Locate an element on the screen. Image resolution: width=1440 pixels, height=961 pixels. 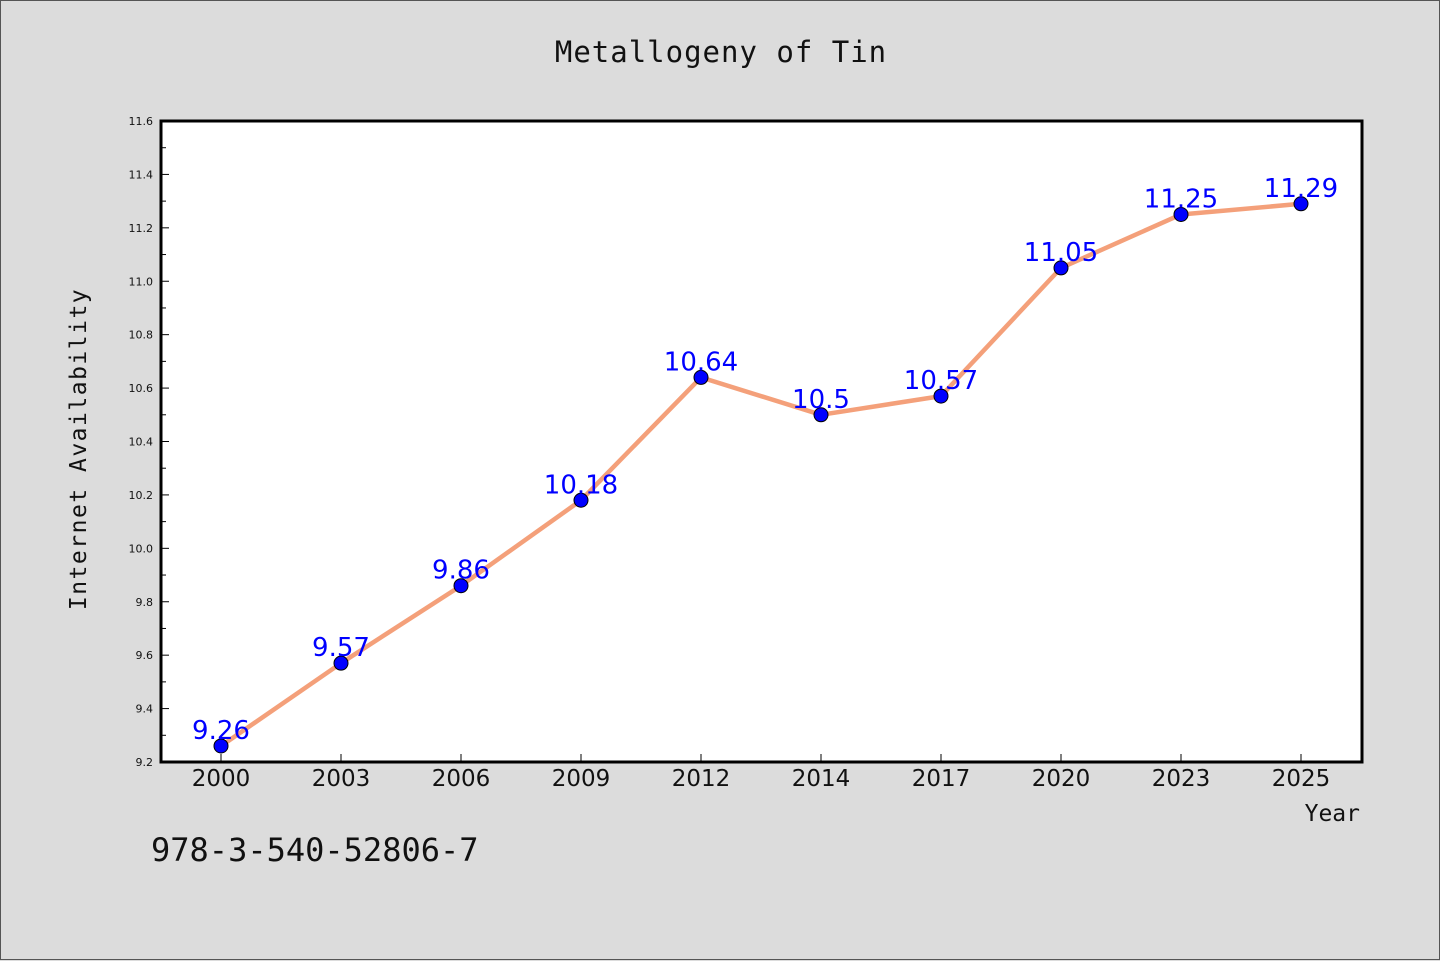
data-label: 11.29 is located at coordinates (1301, 189).